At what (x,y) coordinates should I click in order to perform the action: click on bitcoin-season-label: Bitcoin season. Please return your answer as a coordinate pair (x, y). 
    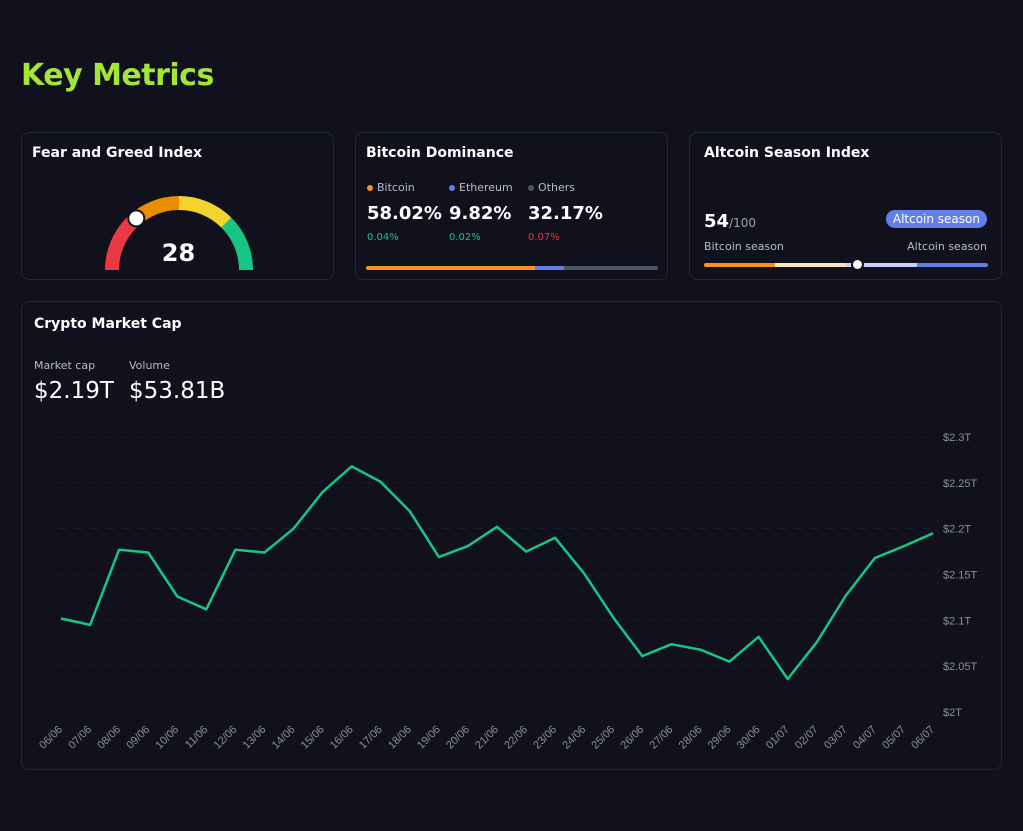
    Looking at the image, I should click on (744, 246).